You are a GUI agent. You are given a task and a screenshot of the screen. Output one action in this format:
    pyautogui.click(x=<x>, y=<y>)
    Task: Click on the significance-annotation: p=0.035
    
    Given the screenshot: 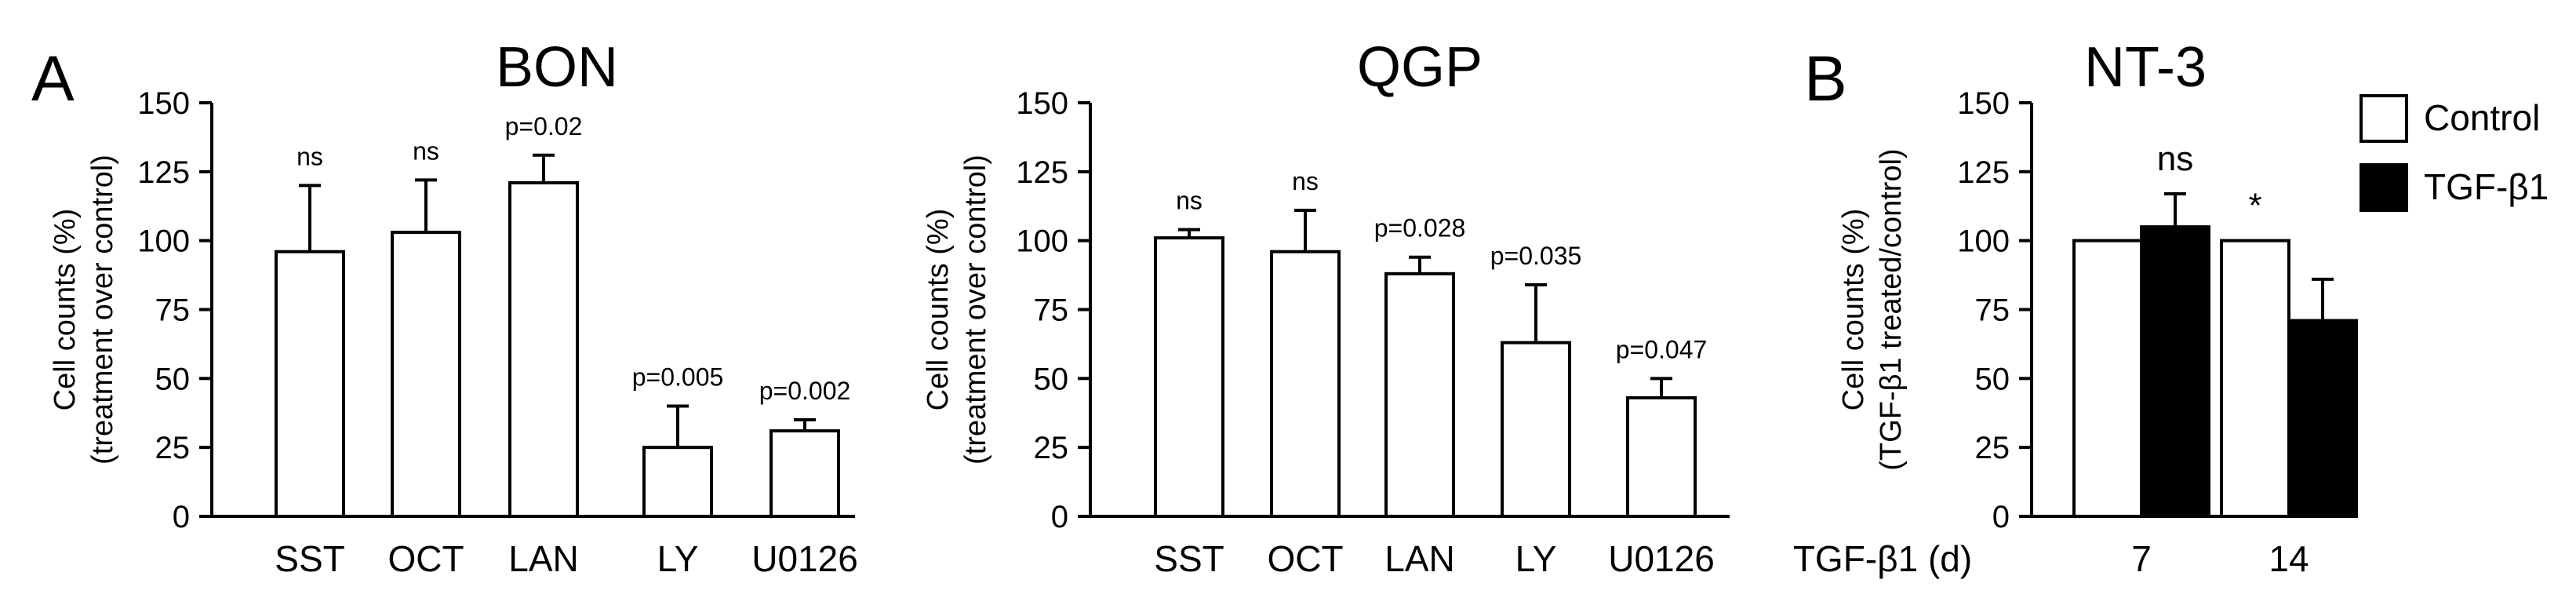 What is the action you would take?
    pyautogui.click(x=1536, y=256)
    